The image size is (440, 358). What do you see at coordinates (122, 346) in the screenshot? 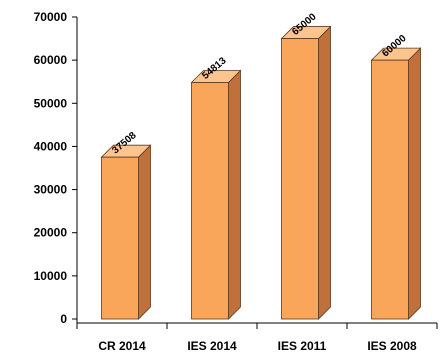
I see `x-tick-label: CR 2014` at bounding box center [122, 346].